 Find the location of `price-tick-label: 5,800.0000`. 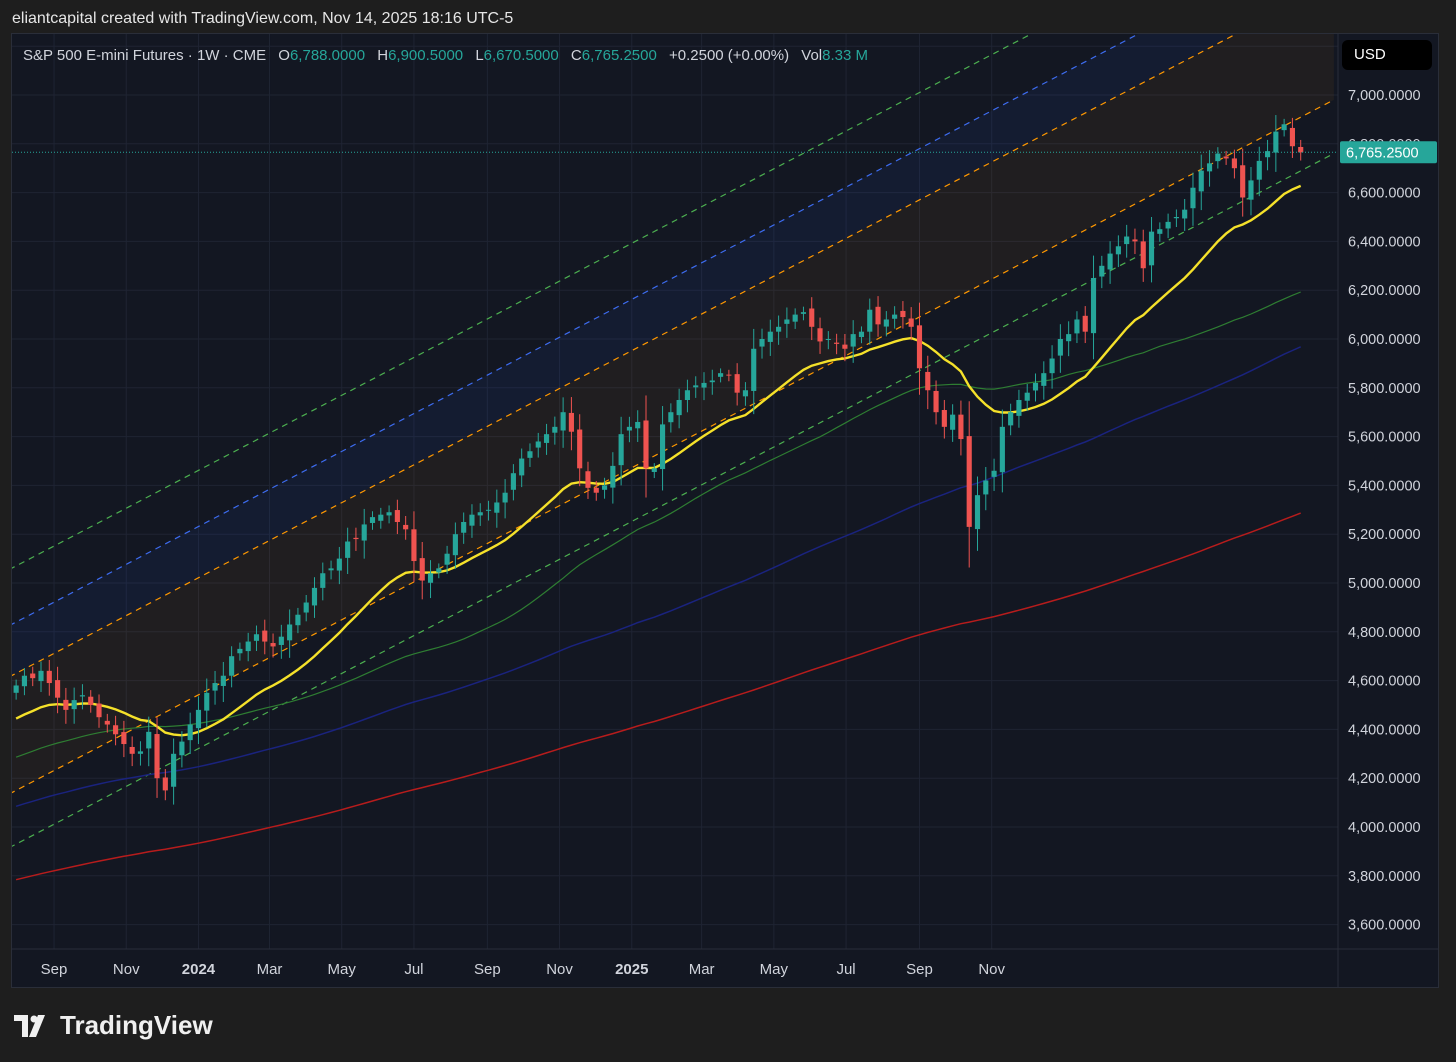

price-tick-label: 5,800.0000 is located at coordinates (1384, 389).